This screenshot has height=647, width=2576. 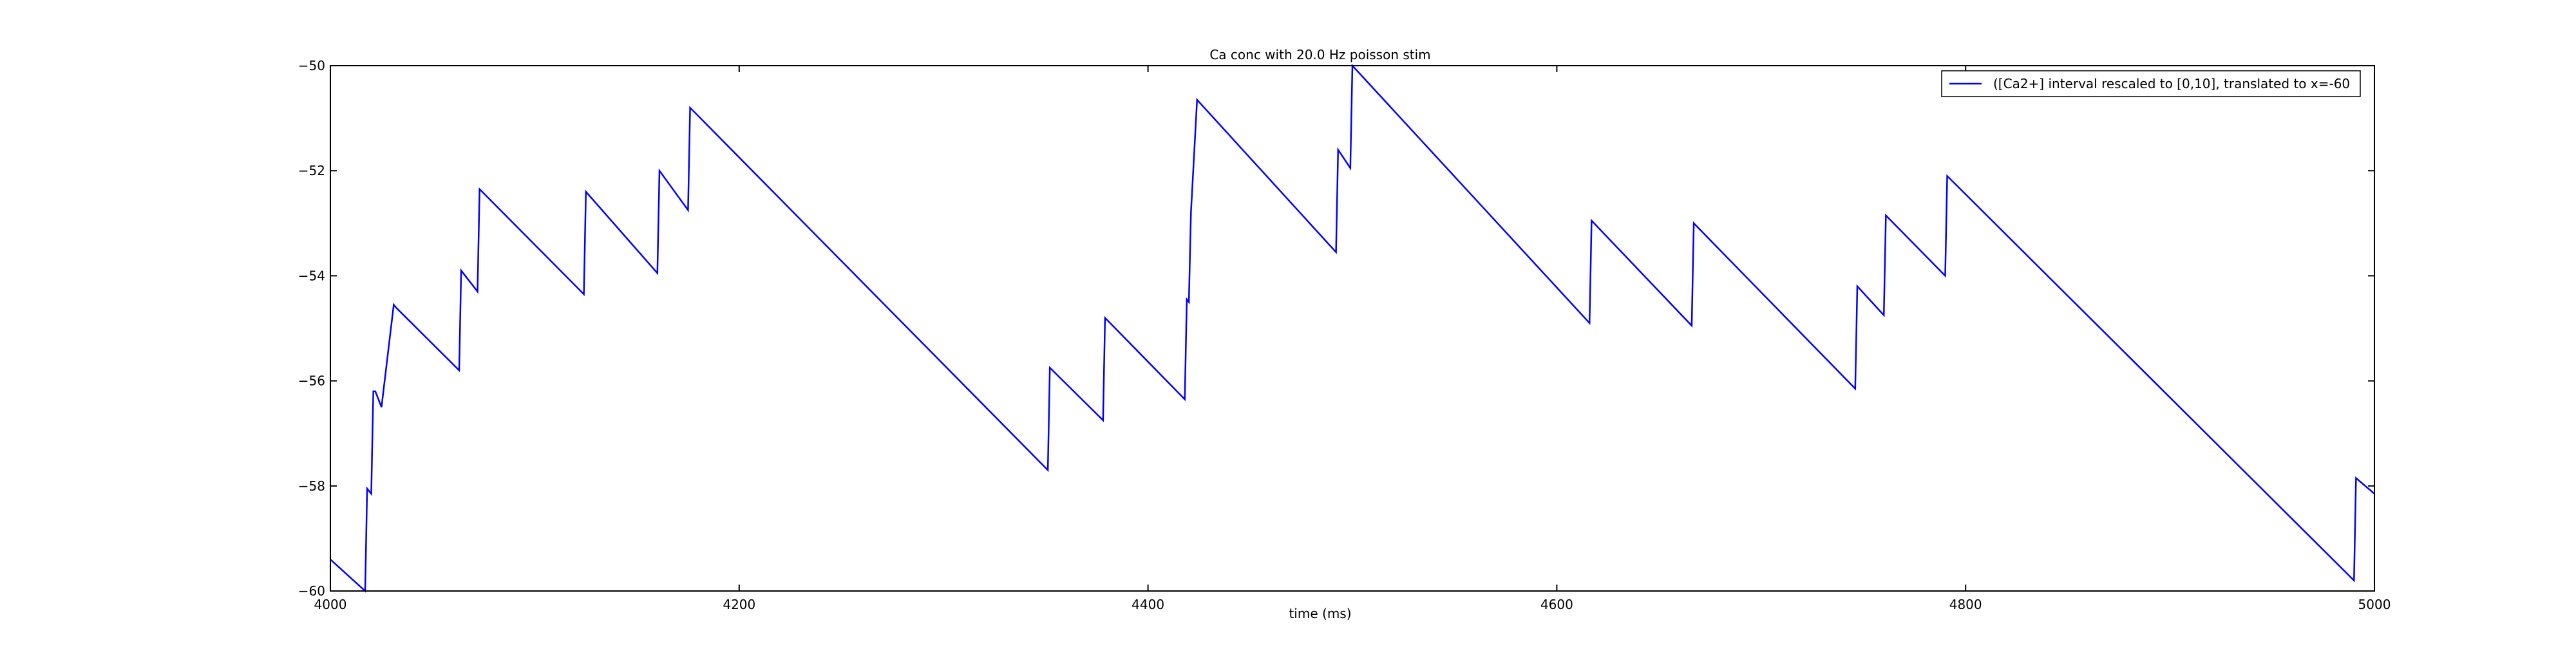 What do you see at coordinates (1148, 604) in the screenshot?
I see `x-tick-label: 4400` at bounding box center [1148, 604].